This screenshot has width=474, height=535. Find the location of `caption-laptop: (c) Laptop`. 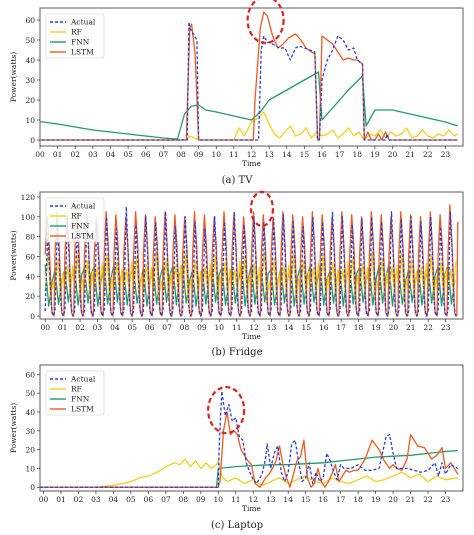

caption-laptop: (c) Laptop is located at coordinates (237, 525).